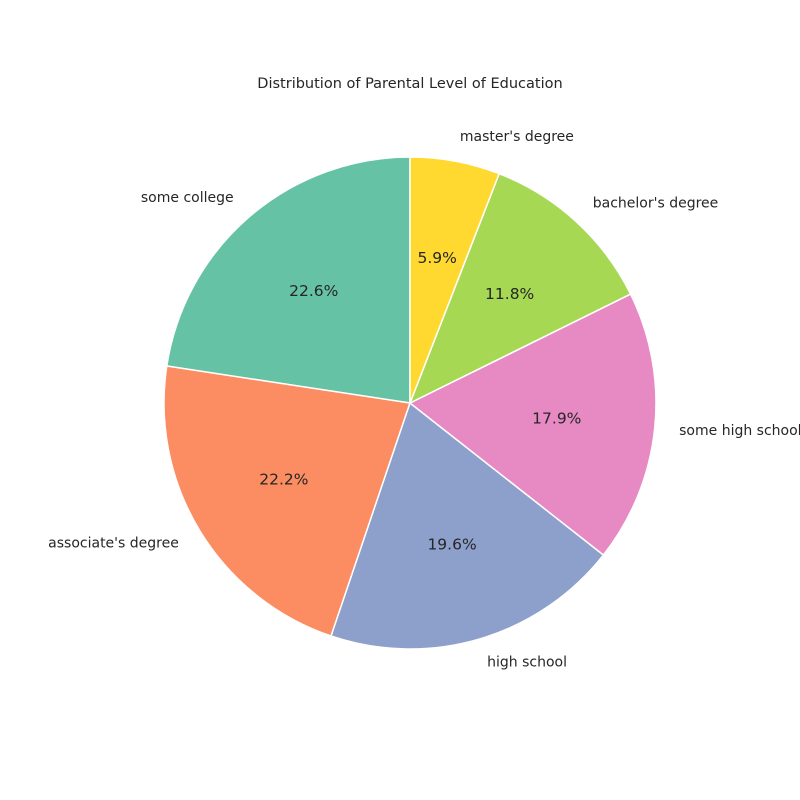  Describe the element at coordinates (437, 258) in the screenshot. I see `slice-percent-label: 5.9%` at that location.